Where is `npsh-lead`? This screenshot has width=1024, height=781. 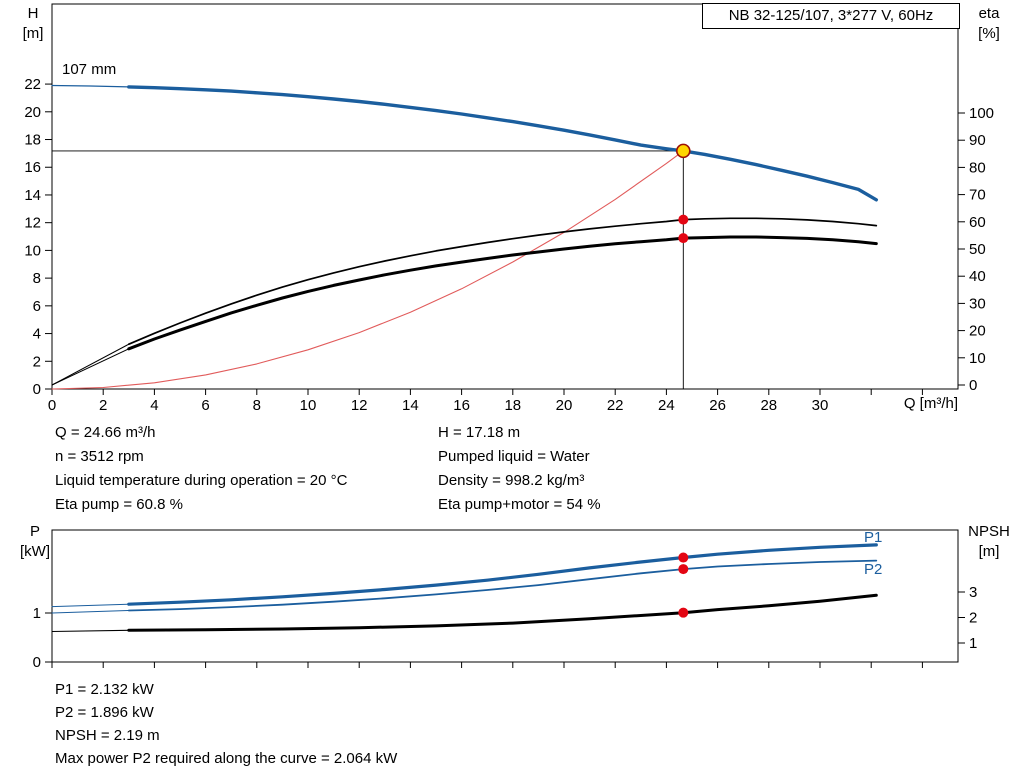 npsh-lead is located at coordinates (90, 630).